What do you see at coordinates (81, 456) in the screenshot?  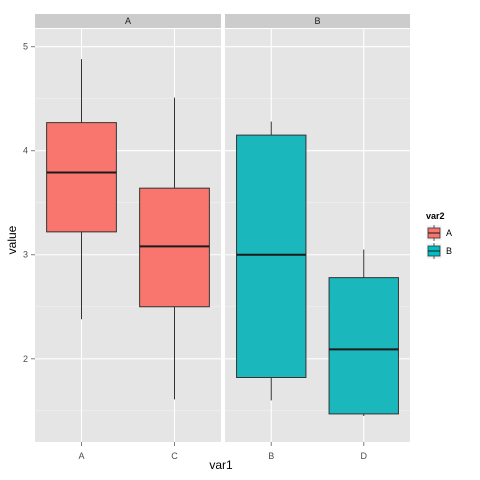 I see `x-tick-label: A` at bounding box center [81, 456].